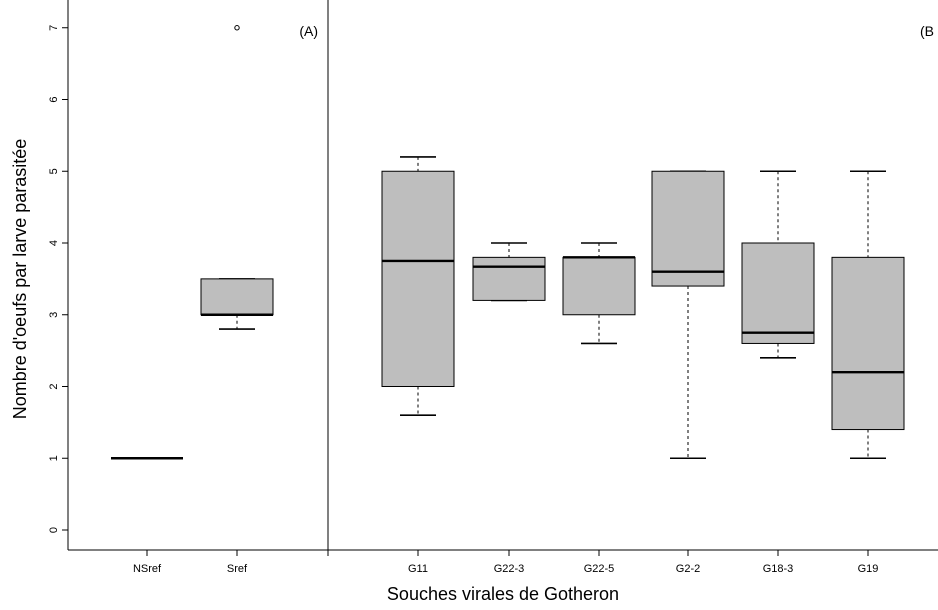  What do you see at coordinates (54, 99) in the screenshot?
I see `y-tick-label: 6` at bounding box center [54, 99].